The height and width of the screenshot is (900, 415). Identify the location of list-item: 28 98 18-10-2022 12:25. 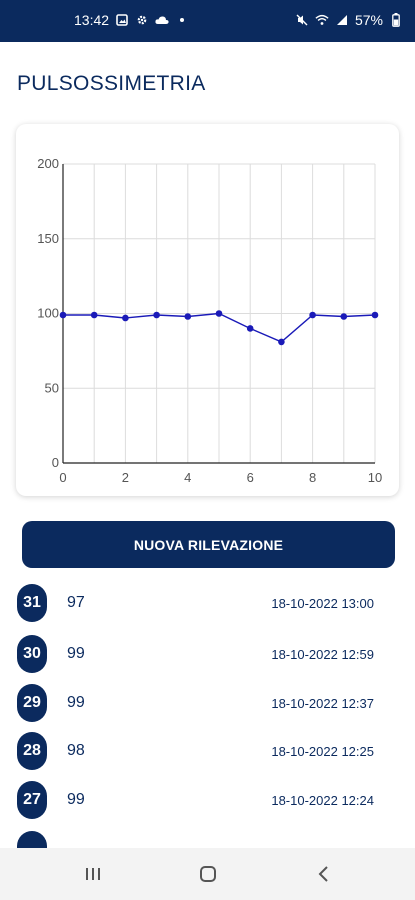
(209, 751).